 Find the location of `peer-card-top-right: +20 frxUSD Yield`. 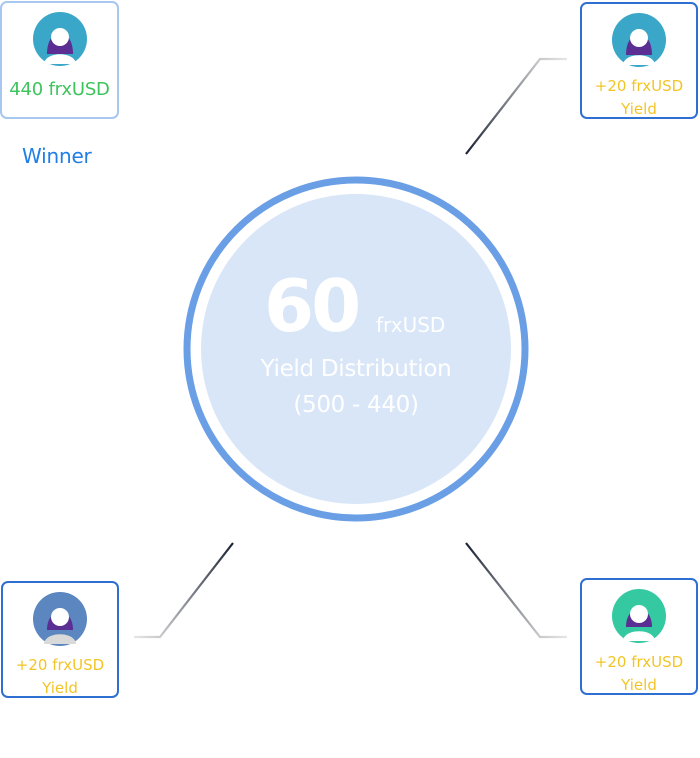

peer-card-top-right: +20 frxUSD Yield is located at coordinates (639, 60).